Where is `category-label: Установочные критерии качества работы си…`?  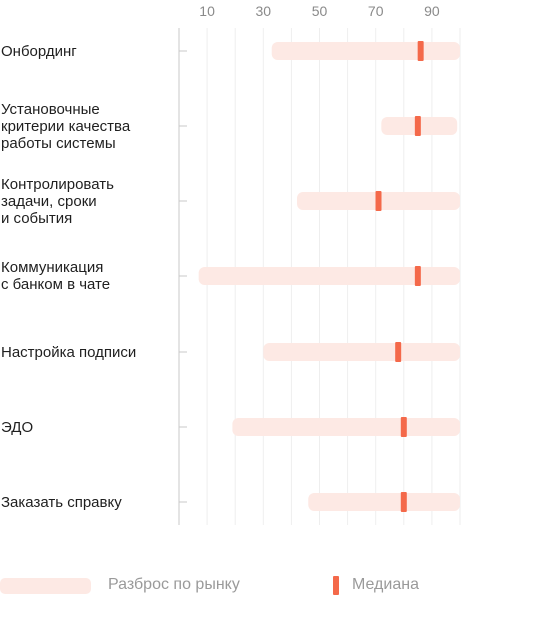 category-label: Установочные критерии качества работы си… is located at coordinates (66, 126).